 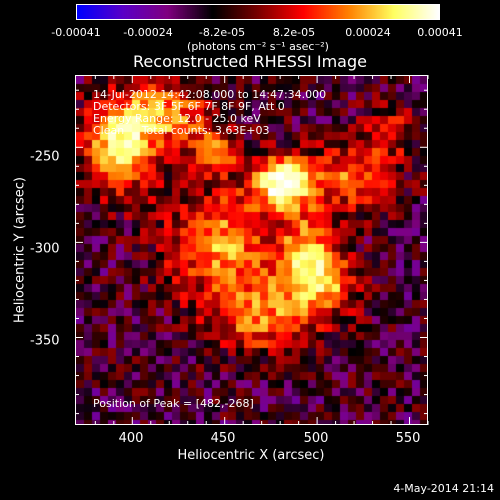 What do you see at coordinates (45, 157) in the screenshot?
I see `y-tick-label: -250` at bounding box center [45, 157].